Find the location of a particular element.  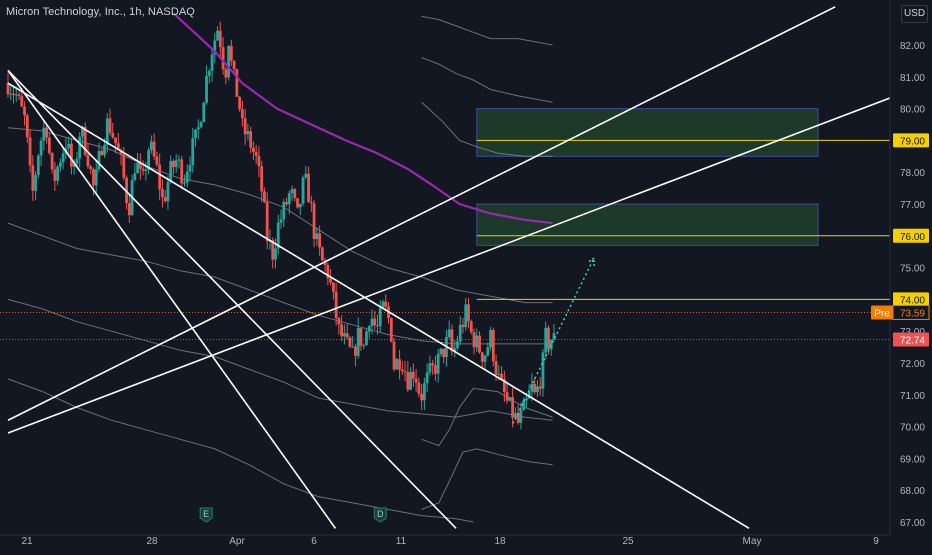

premarket-price-text: 73.59 is located at coordinates (912, 313).